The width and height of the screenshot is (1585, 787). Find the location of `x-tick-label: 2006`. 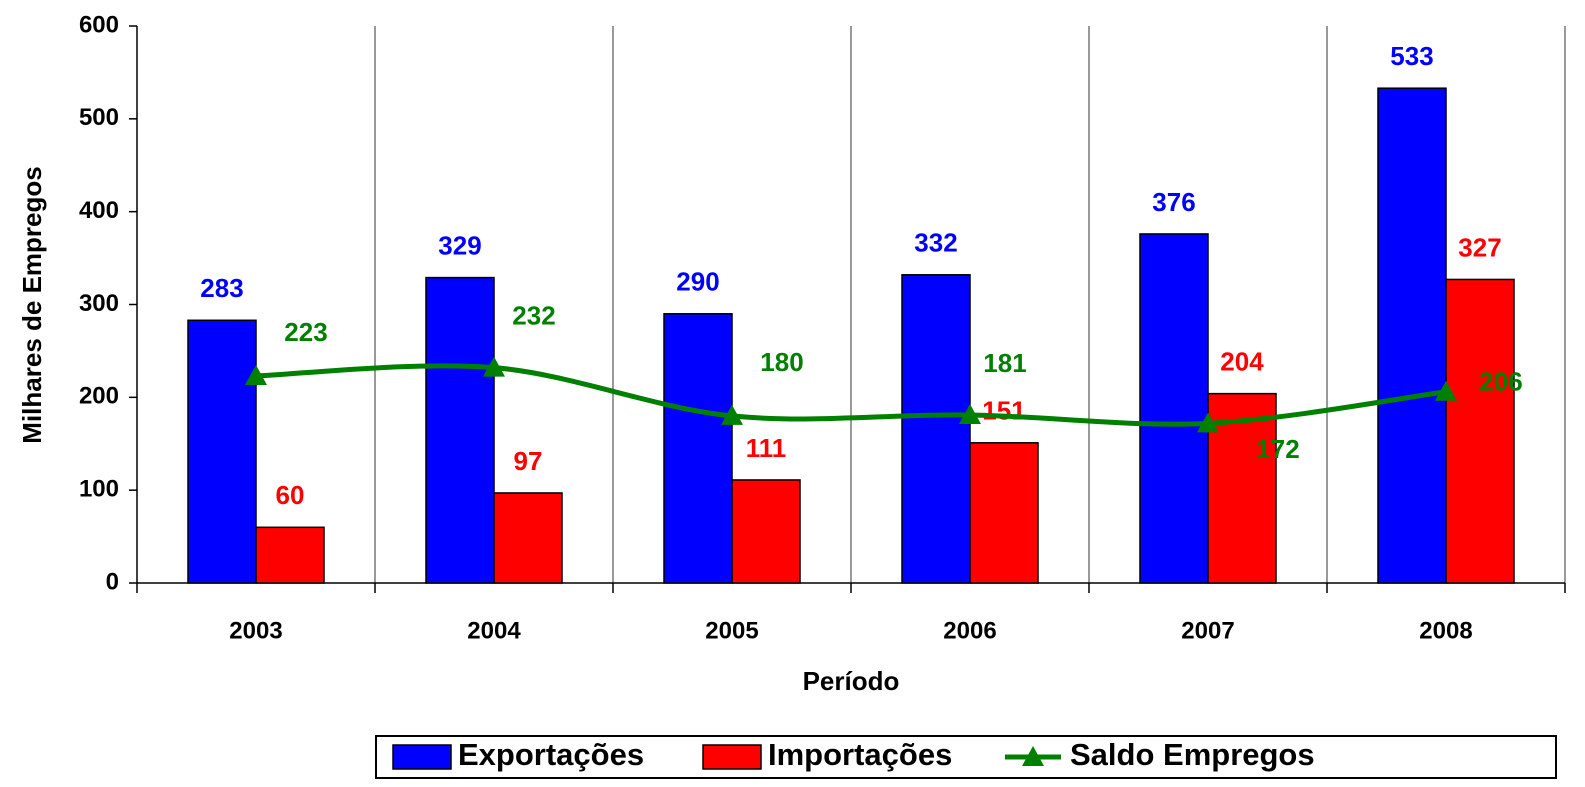

x-tick-label: 2006 is located at coordinates (969, 630).